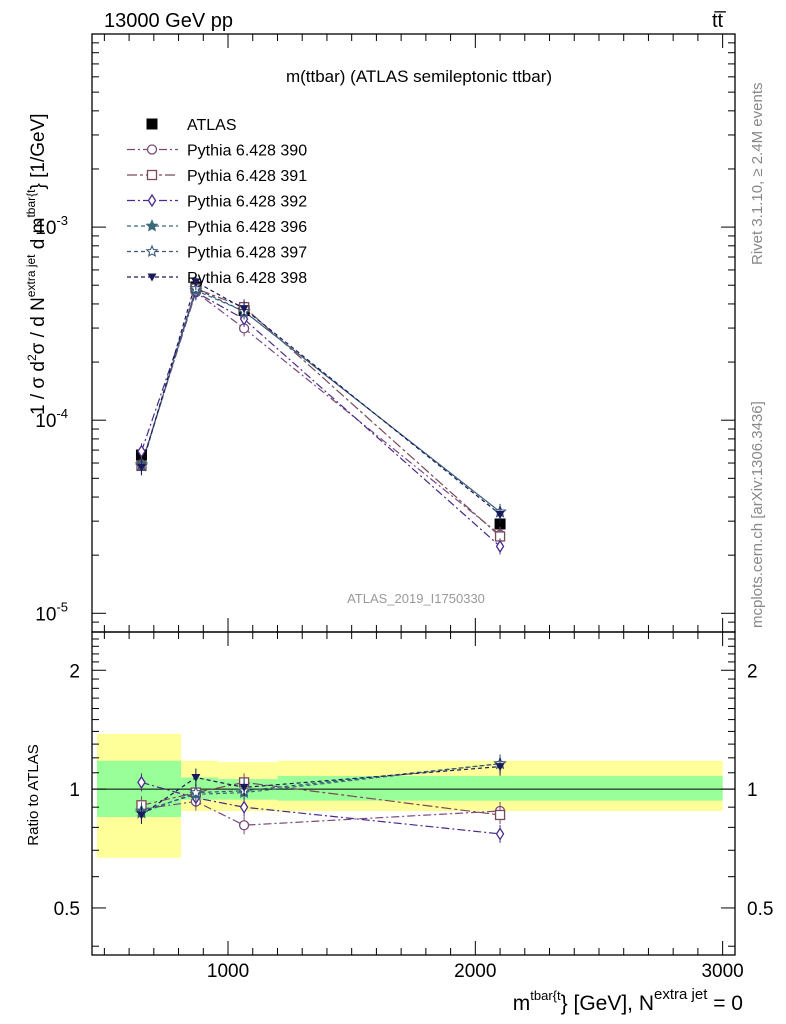 This screenshot has height=1024, width=786. I want to click on ylabel-tail: } [1/GeV], so click(38, 151).